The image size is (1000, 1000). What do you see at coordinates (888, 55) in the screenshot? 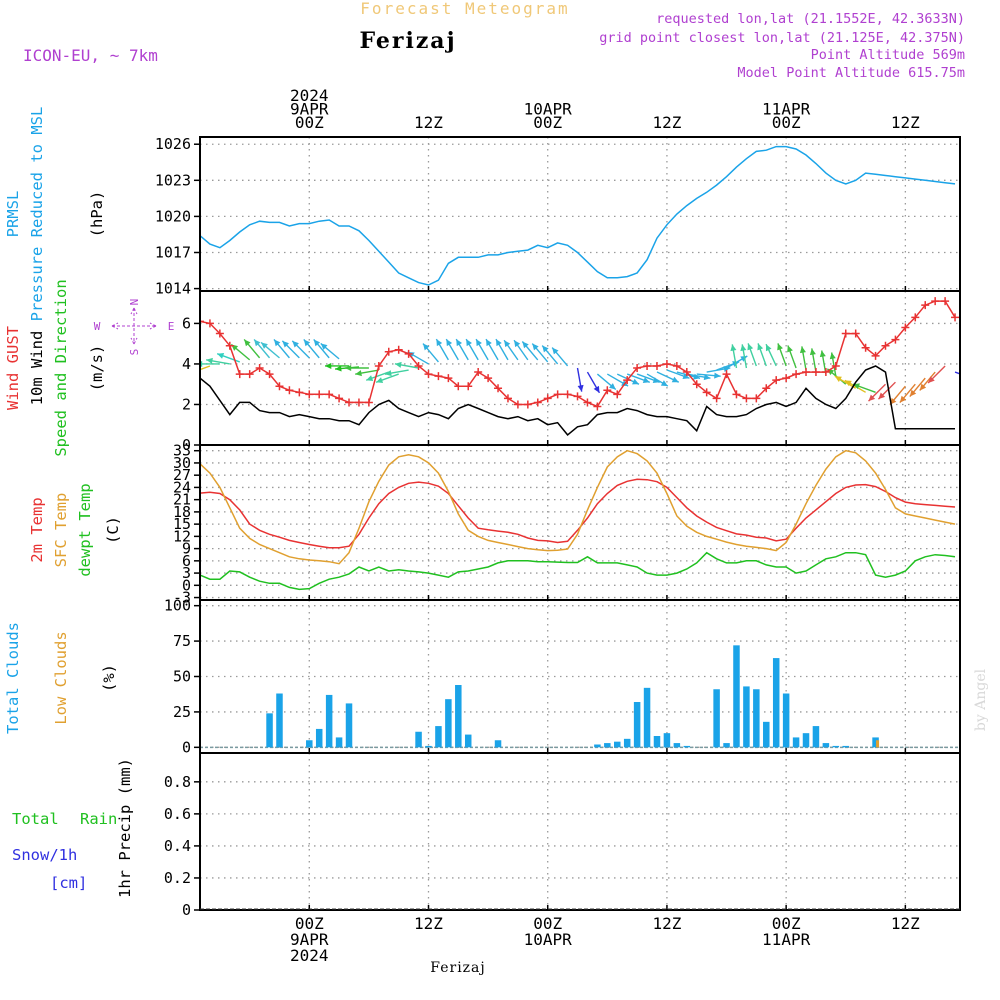
I see `point-altitude: Point Altitude 569m` at bounding box center [888, 55].